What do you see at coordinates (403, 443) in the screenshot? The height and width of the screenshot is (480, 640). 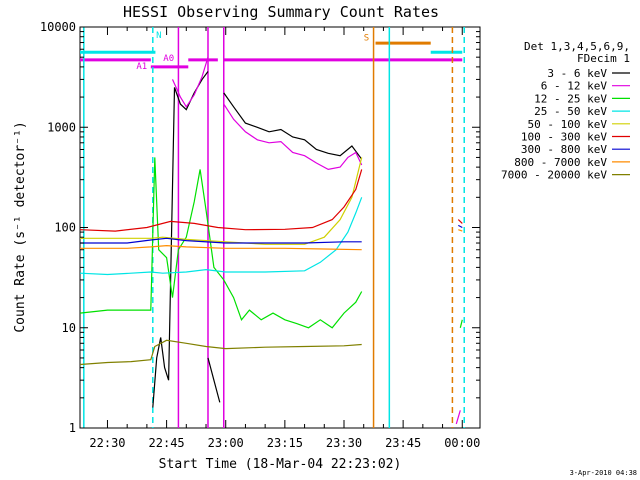 I see `x-tick-label: 23:45` at bounding box center [403, 443].